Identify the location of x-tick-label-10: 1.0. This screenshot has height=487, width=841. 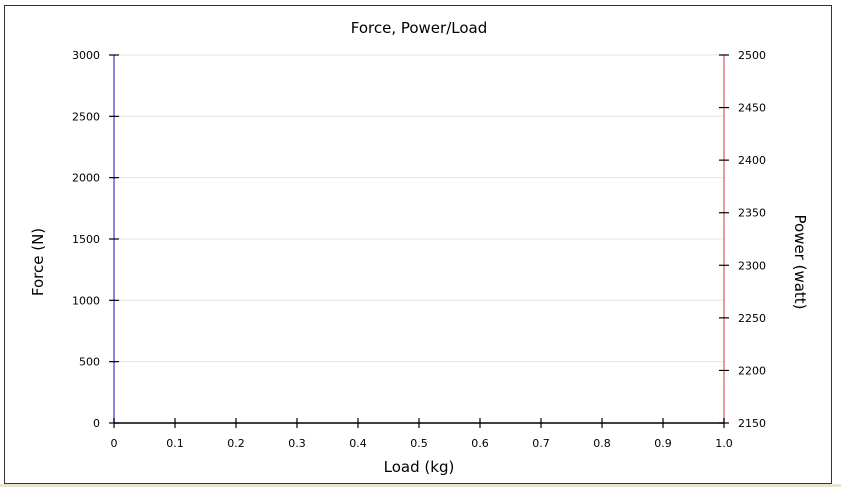
(724, 443).